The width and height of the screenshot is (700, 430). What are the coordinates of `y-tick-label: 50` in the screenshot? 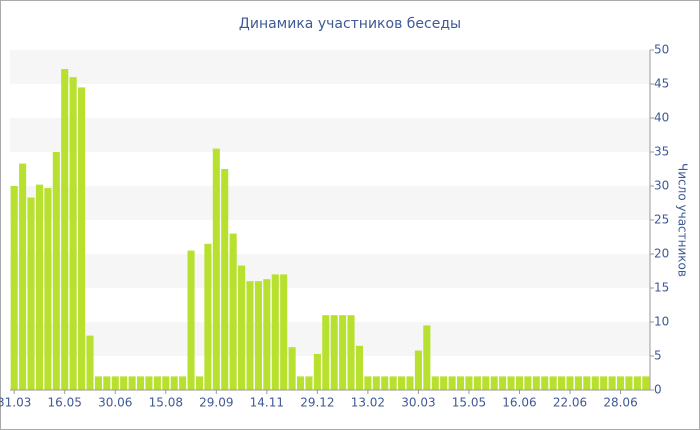 It's located at (661, 50).